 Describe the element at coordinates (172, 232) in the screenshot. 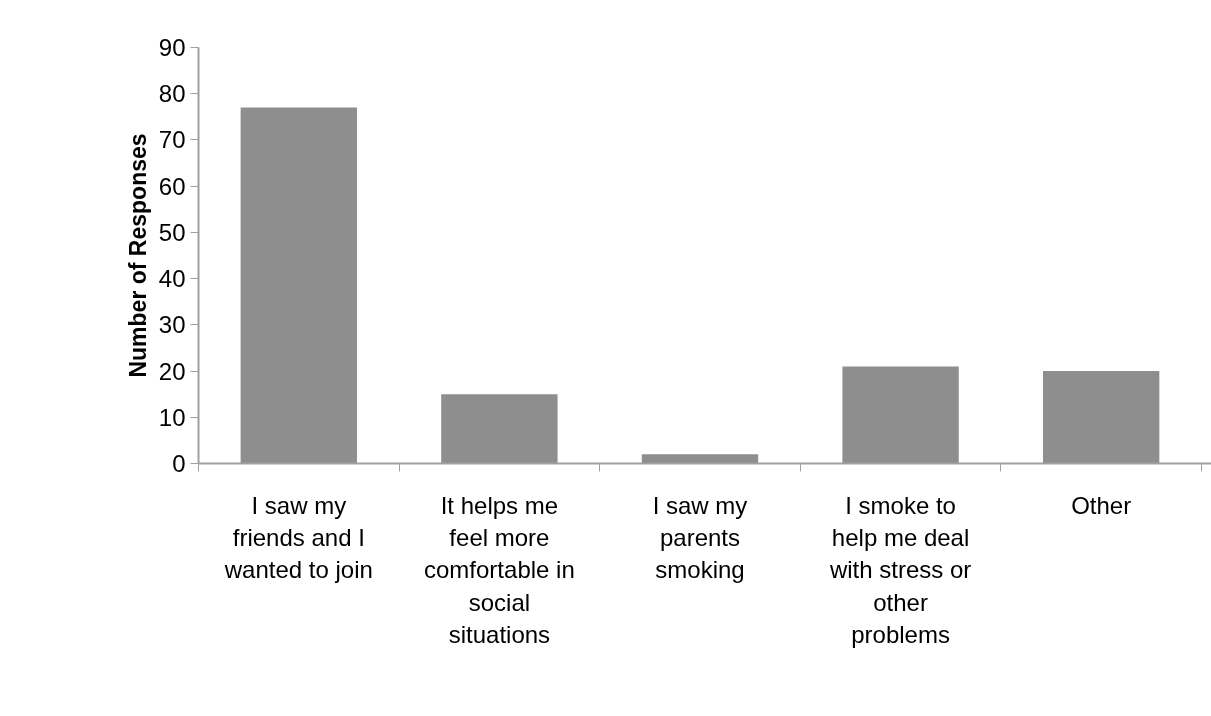

I see `y-tick-label: 50` at that location.